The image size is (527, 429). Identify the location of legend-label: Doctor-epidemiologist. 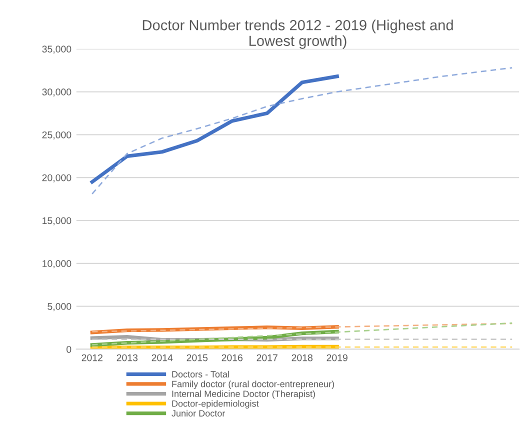
(215, 404).